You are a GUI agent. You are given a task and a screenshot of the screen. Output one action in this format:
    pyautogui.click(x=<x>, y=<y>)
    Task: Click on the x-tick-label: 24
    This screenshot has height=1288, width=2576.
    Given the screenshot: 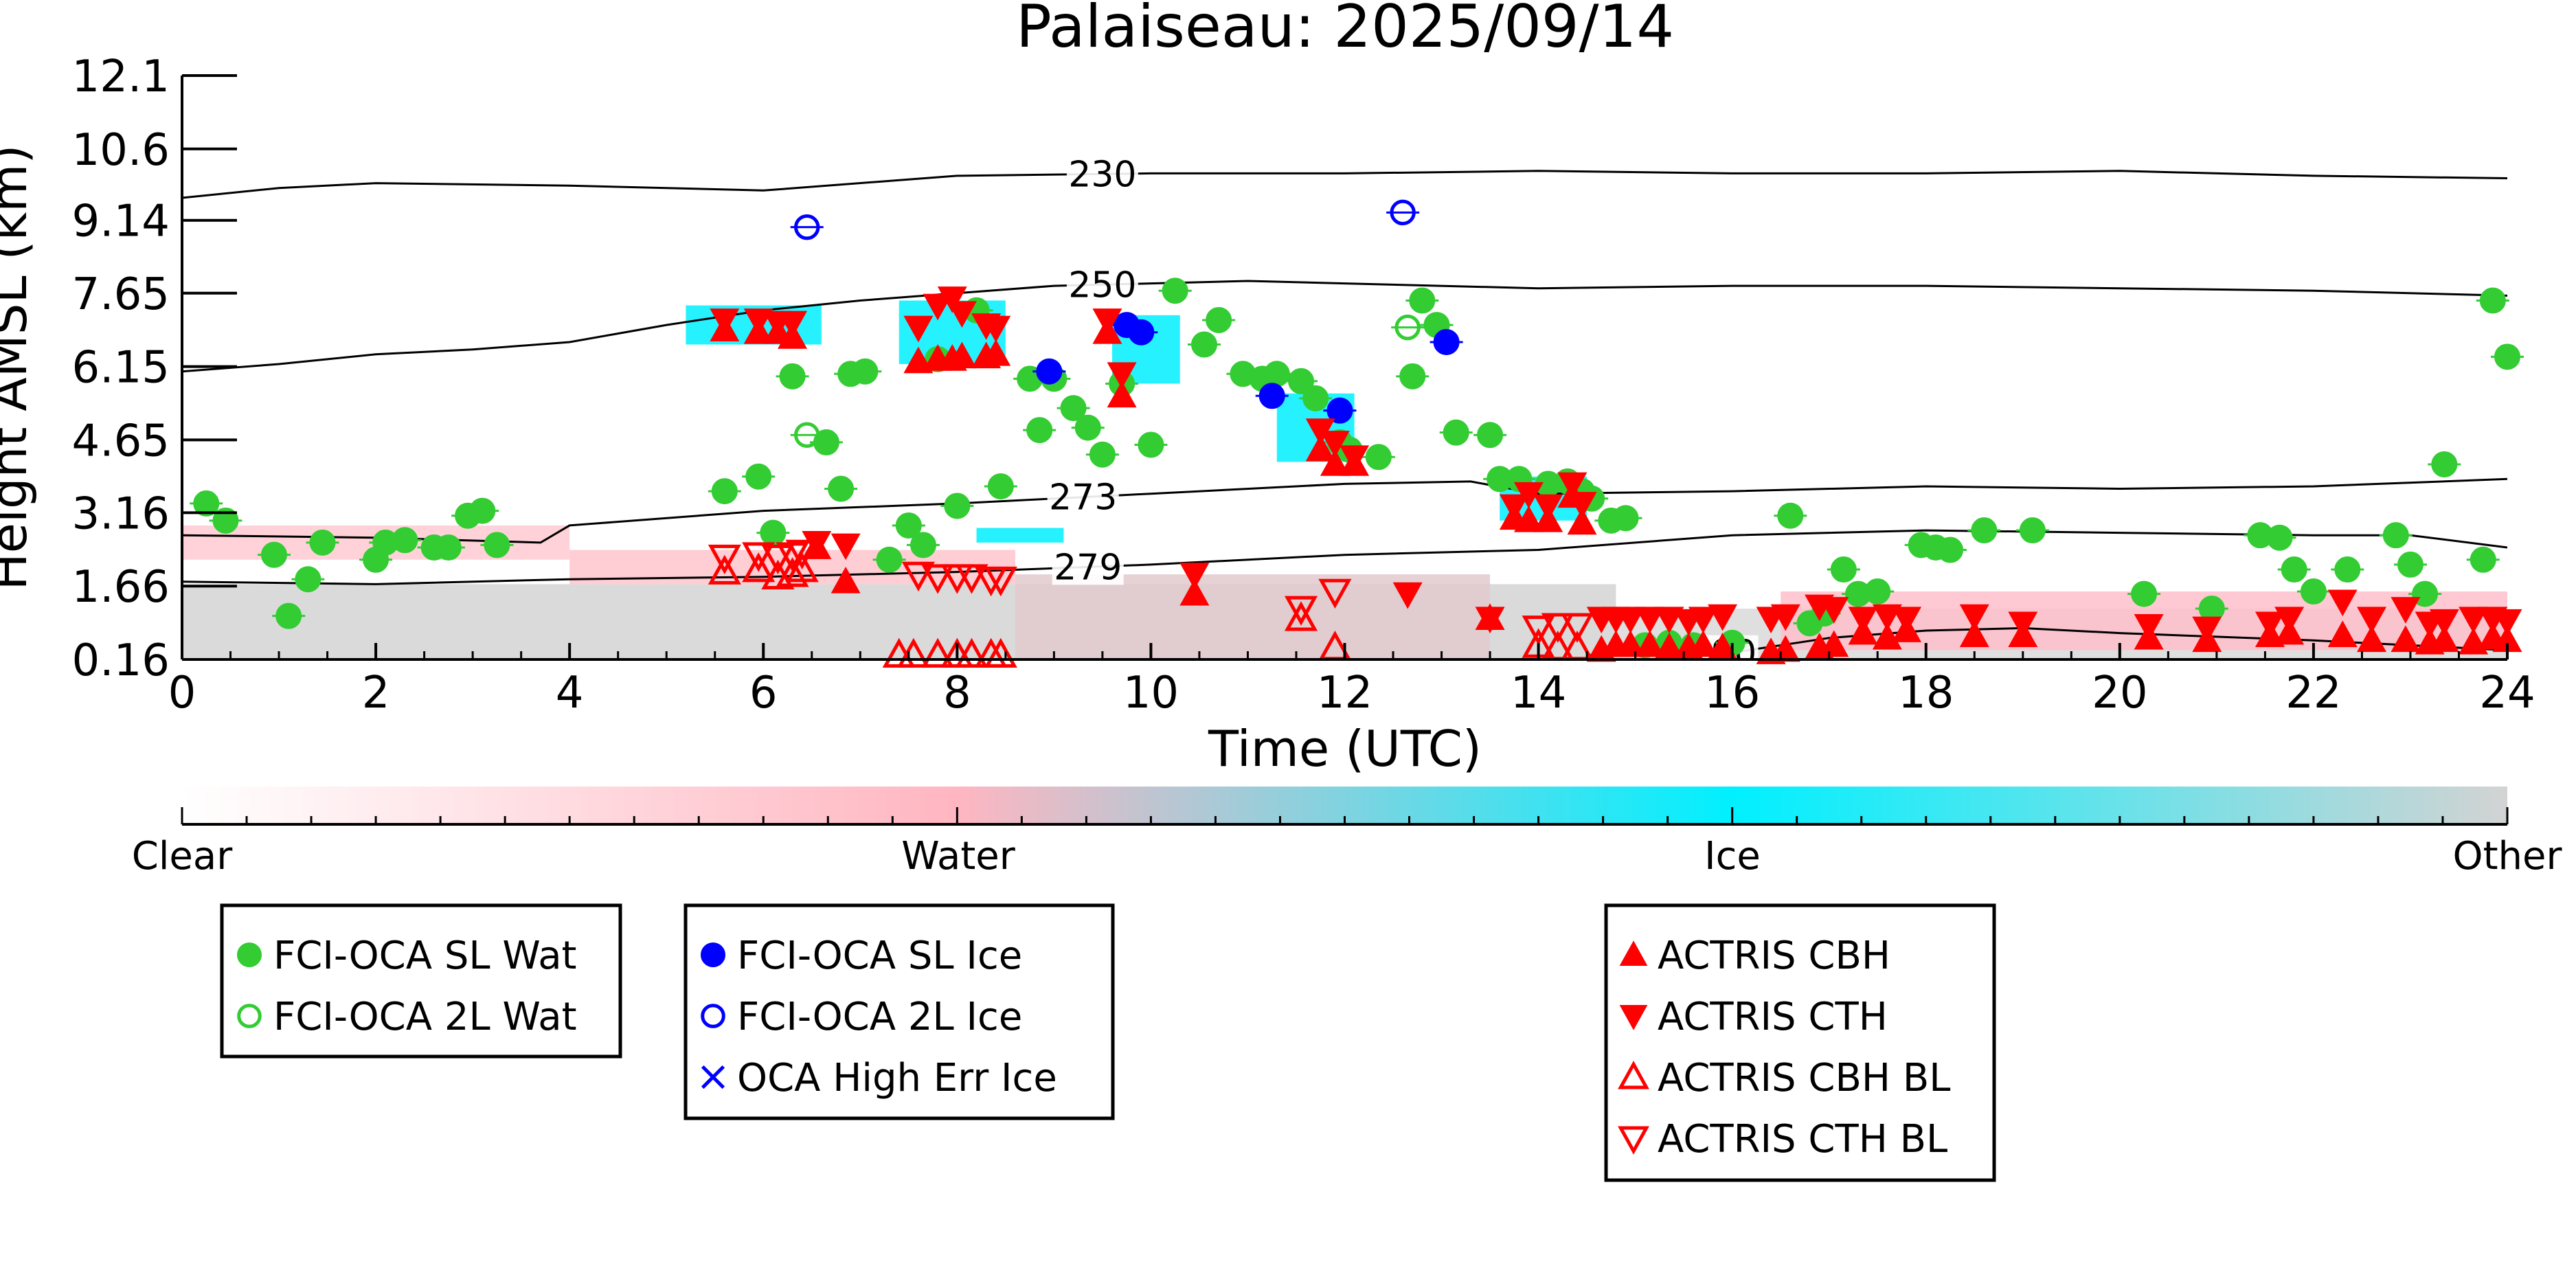 What is the action you would take?
    pyautogui.click(x=2507, y=693)
    